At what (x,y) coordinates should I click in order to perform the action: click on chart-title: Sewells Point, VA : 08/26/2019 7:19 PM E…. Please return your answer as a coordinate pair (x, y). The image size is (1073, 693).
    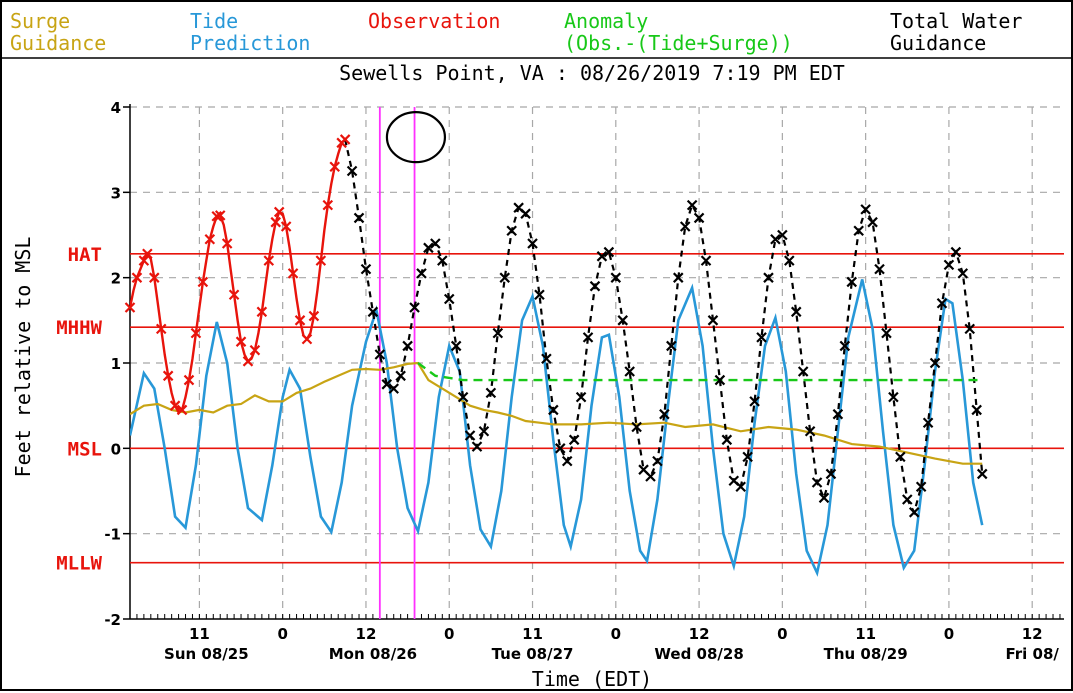
    Looking at the image, I should click on (592, 73).